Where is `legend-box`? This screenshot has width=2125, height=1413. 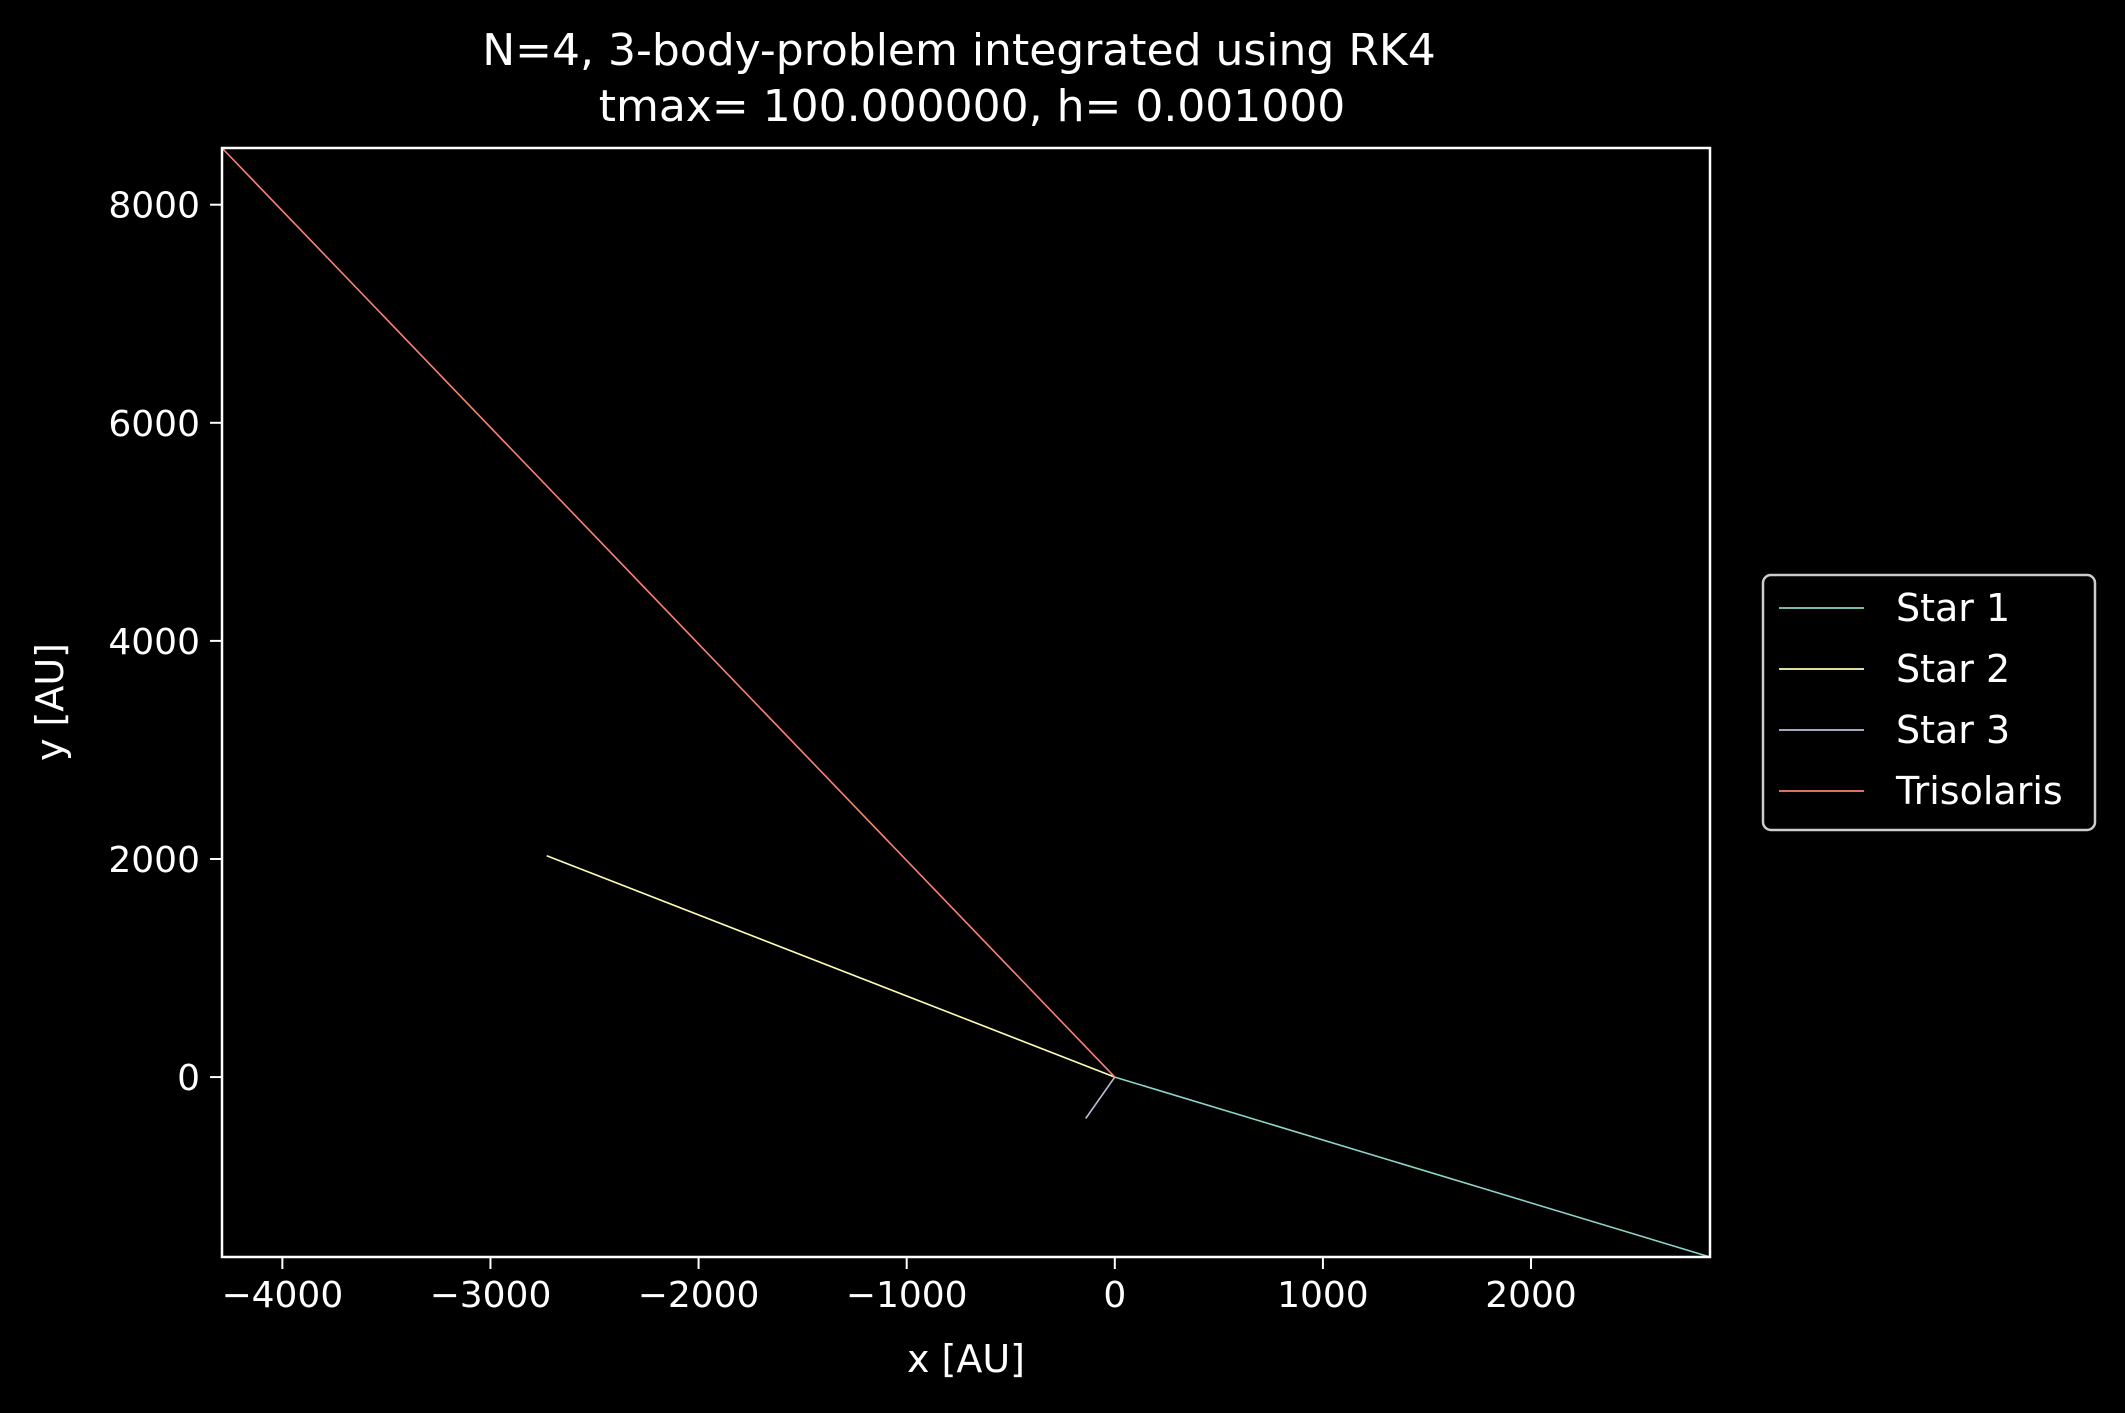
legend-box is located at coordinates (1929, 702).